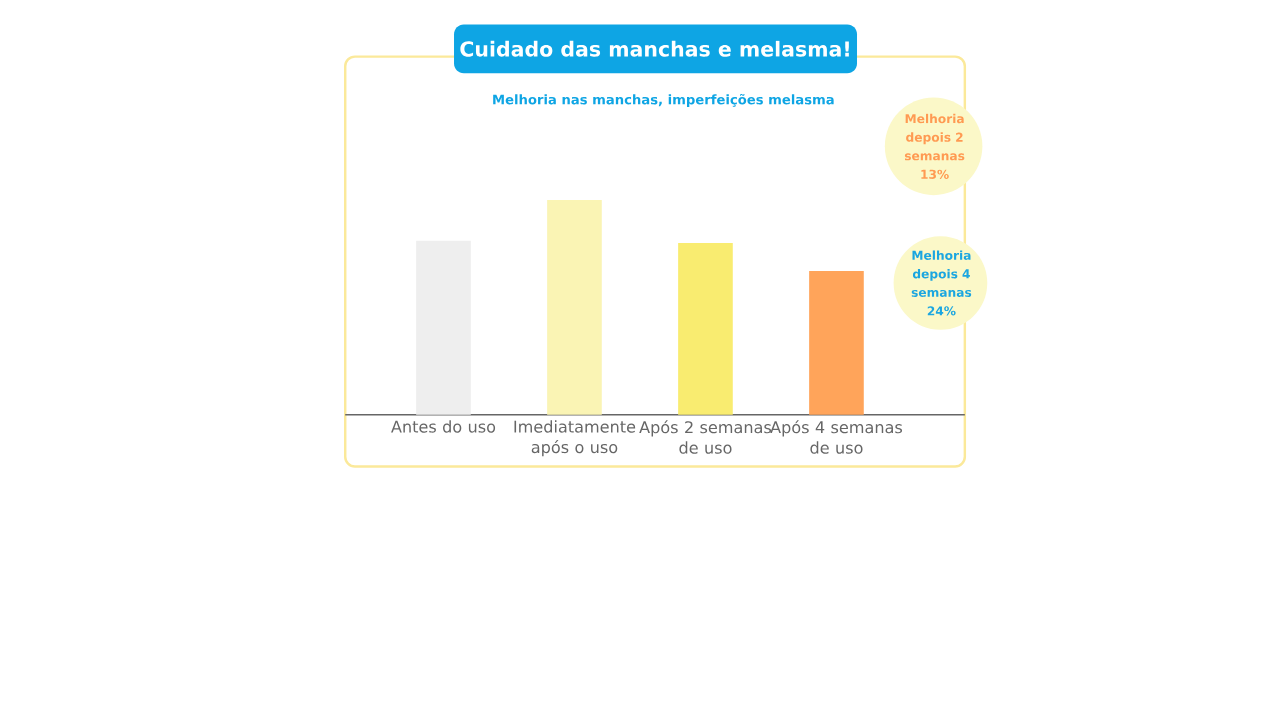 The height and width of the screenshot is (703, 1280). I want to click on x-tick-label: Antes do uso, so click(443, 426).